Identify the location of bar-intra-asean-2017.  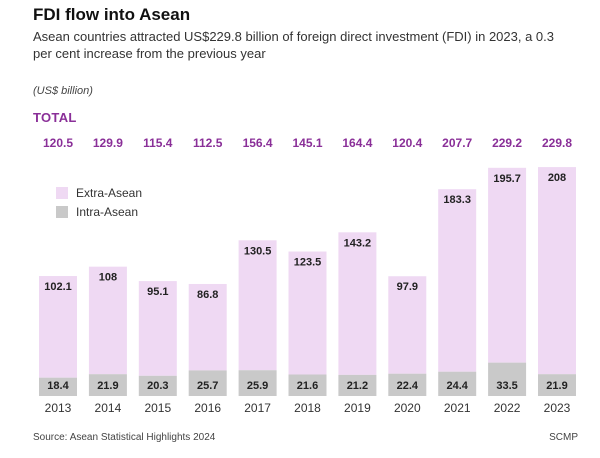
(257, 383).